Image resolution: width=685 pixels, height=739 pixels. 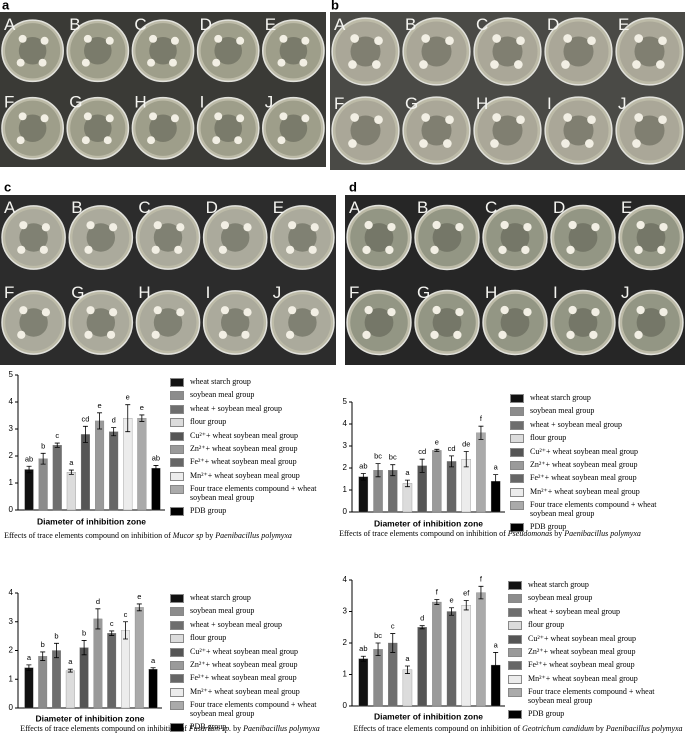 I want to click on legend-item: wheat starch group, so click(x=247, y=382).